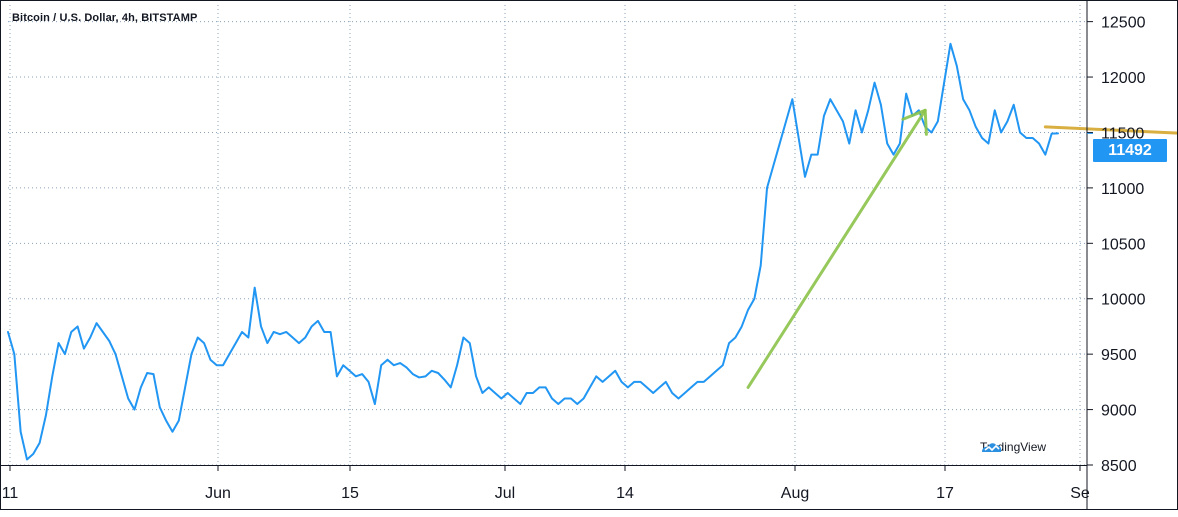 This screenshot has height=517, width=1178. Describe the element at coordinates (1119, 355) in the screenshot. I see `y-tick-label: 9500` at that location.